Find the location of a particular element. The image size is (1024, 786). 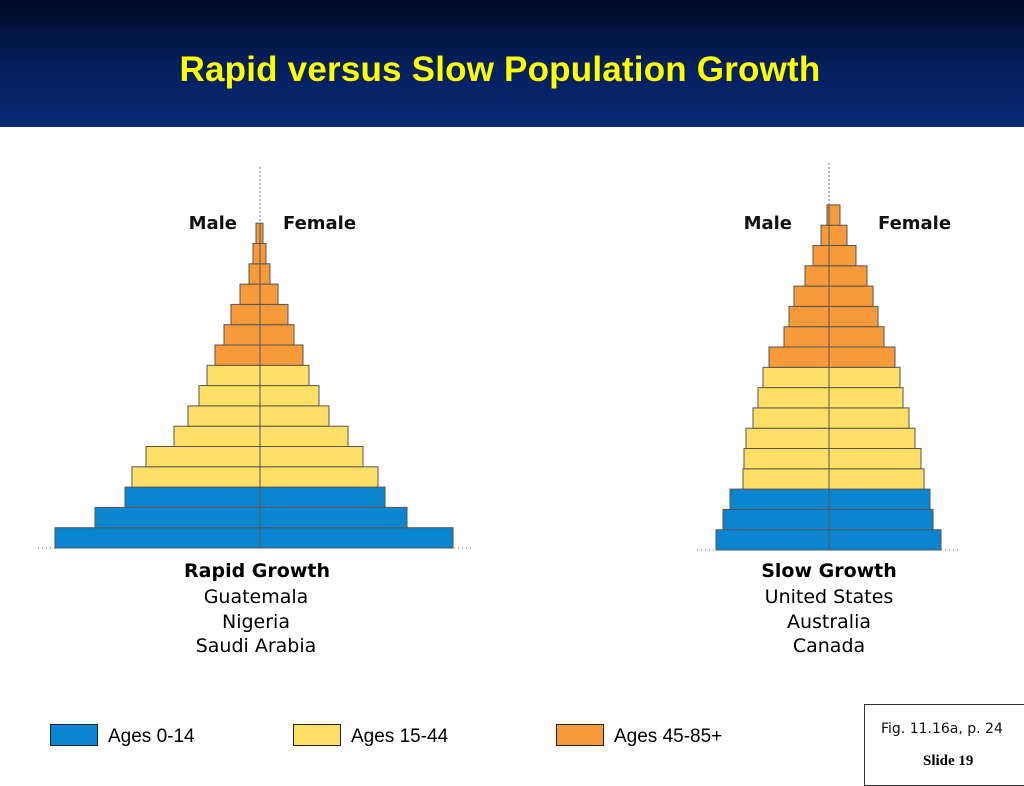

legend-swatch-yellow is located at coordinates (317, 735).